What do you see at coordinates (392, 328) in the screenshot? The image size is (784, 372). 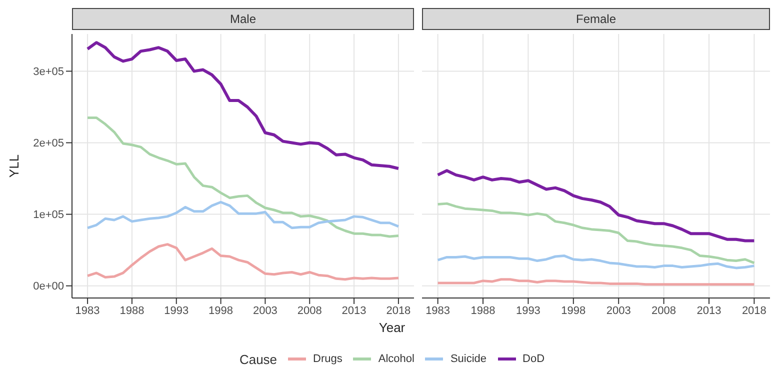 I see `x-axis-title: Year` at bounding box center [392, 328].